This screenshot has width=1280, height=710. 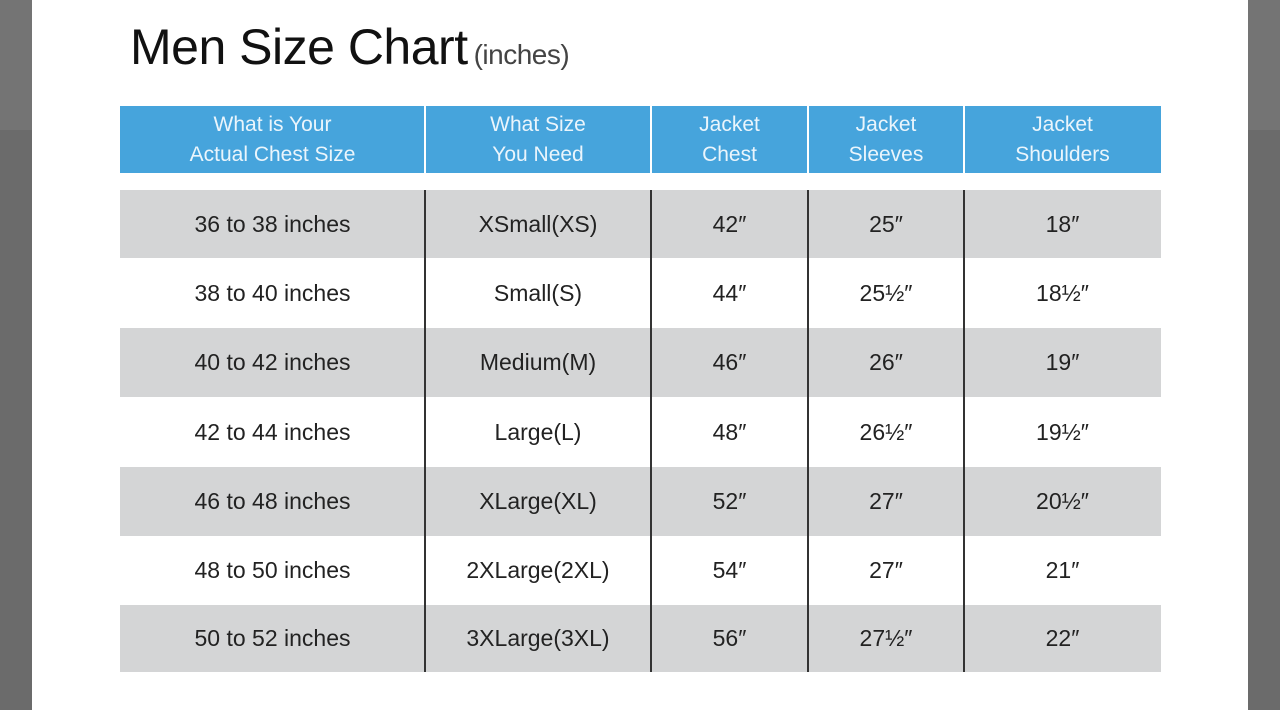 What do you see at coordinates (1062, 139) in the screenshot?
I see `column-header: Jacket Shoulders` at bounding box center [1062, 139].